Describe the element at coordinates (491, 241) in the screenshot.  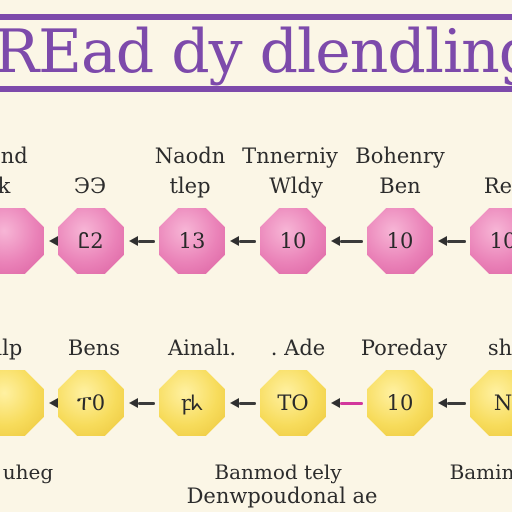
I see `row1-node-6: 10` at that location.